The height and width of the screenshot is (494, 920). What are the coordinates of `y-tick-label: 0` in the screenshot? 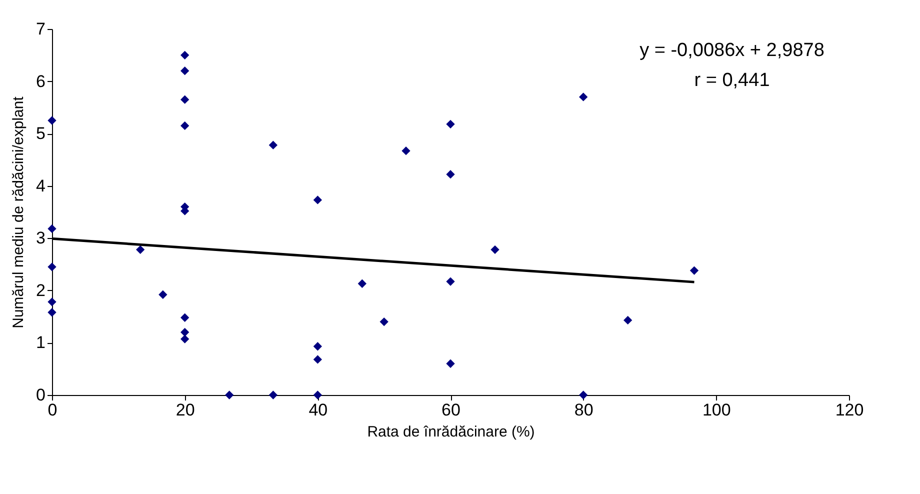 It's located at (41, 395).